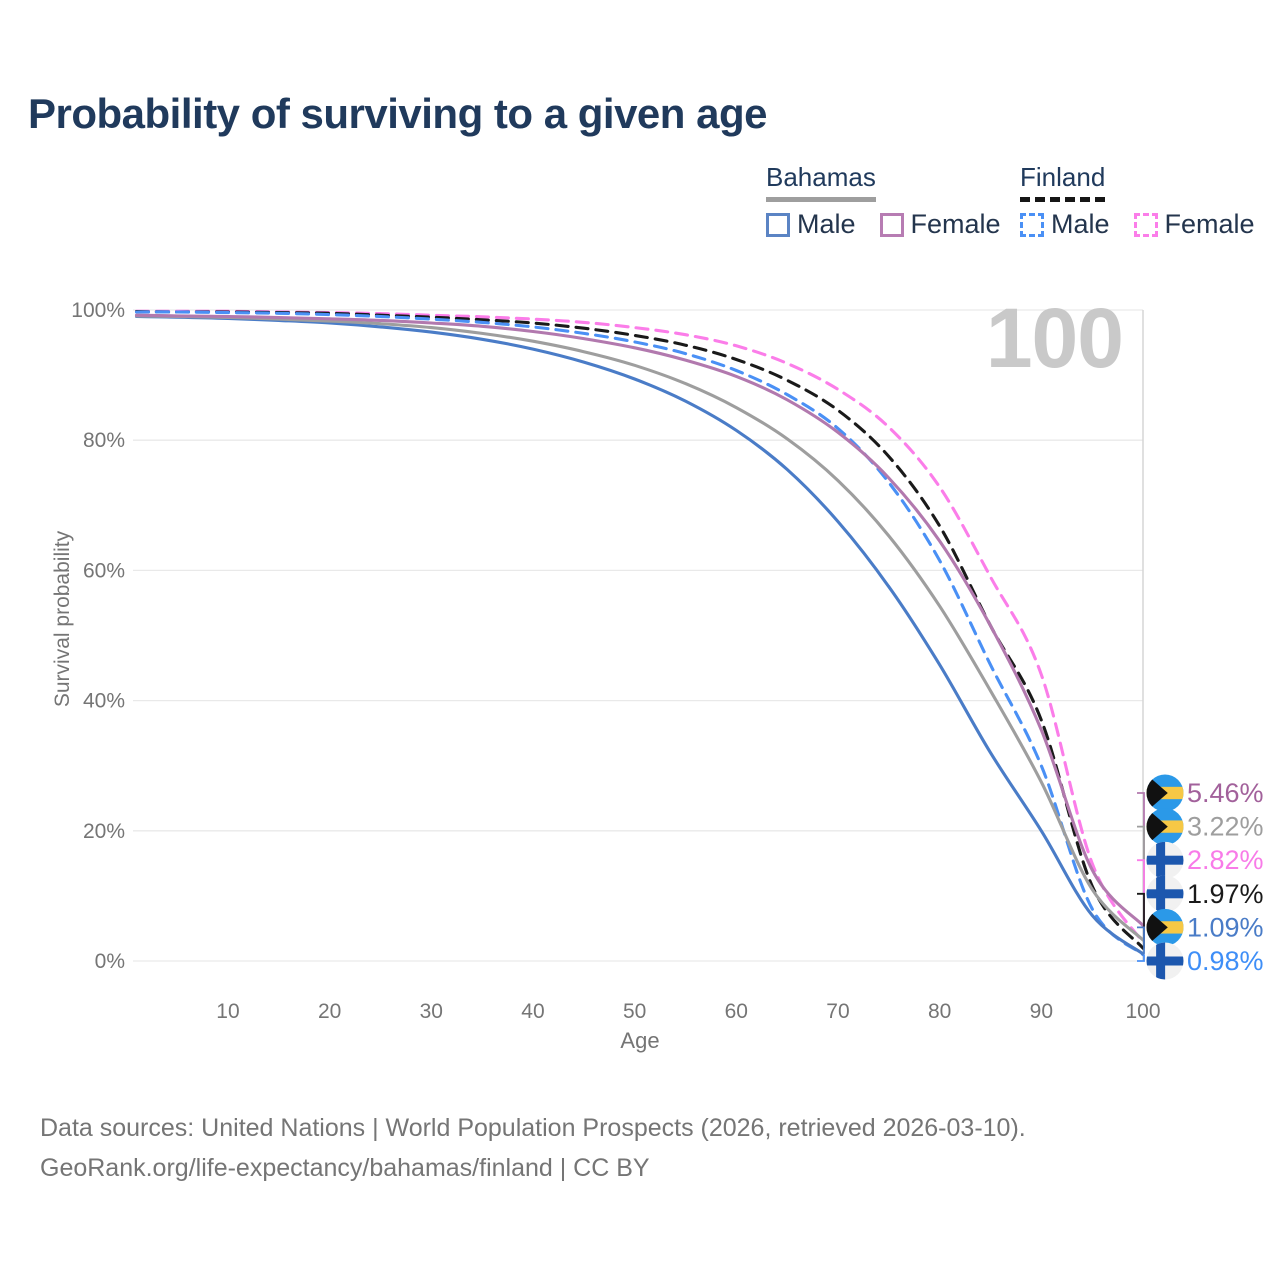 Image resolution: width=1280 pixels, height=1280 pixels. I want to click on x-tick-label: 50, so click(634, 1011).